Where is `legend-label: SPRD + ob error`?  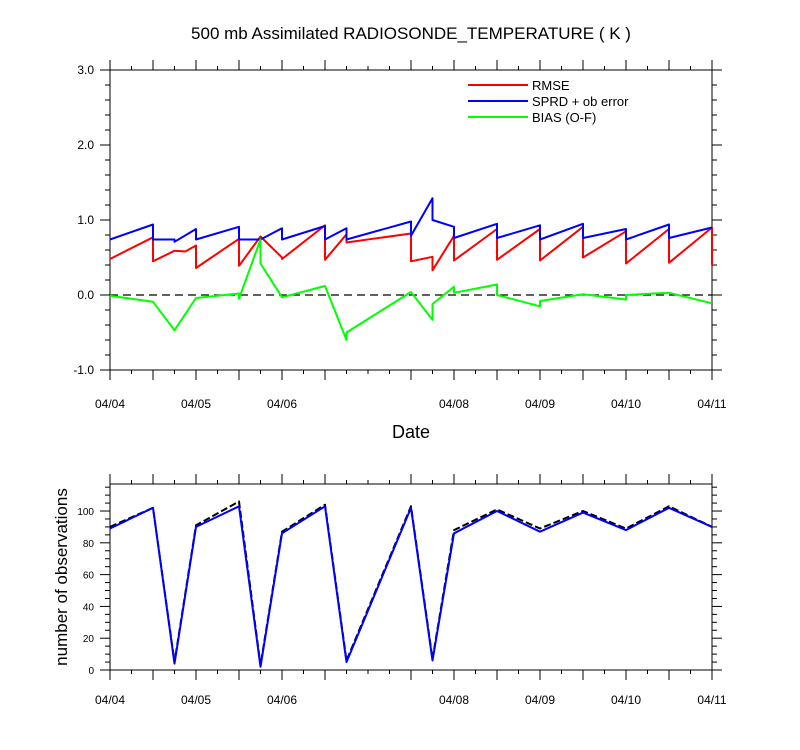 legend-label: SPRD + ob error is located at coordinates (580, 101).